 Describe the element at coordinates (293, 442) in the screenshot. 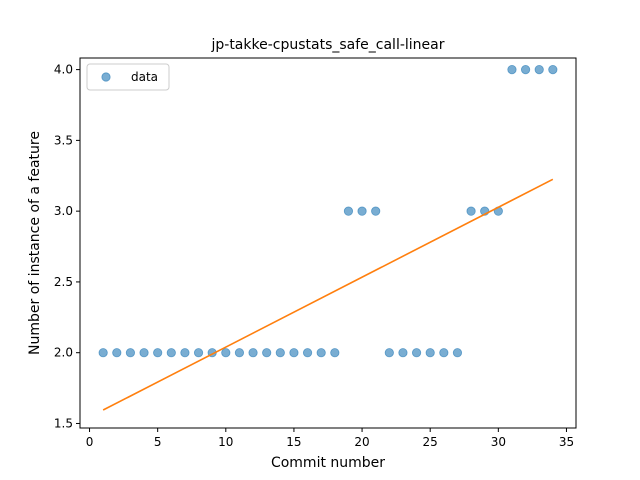

I see `x-tick-label: 15` at that location.